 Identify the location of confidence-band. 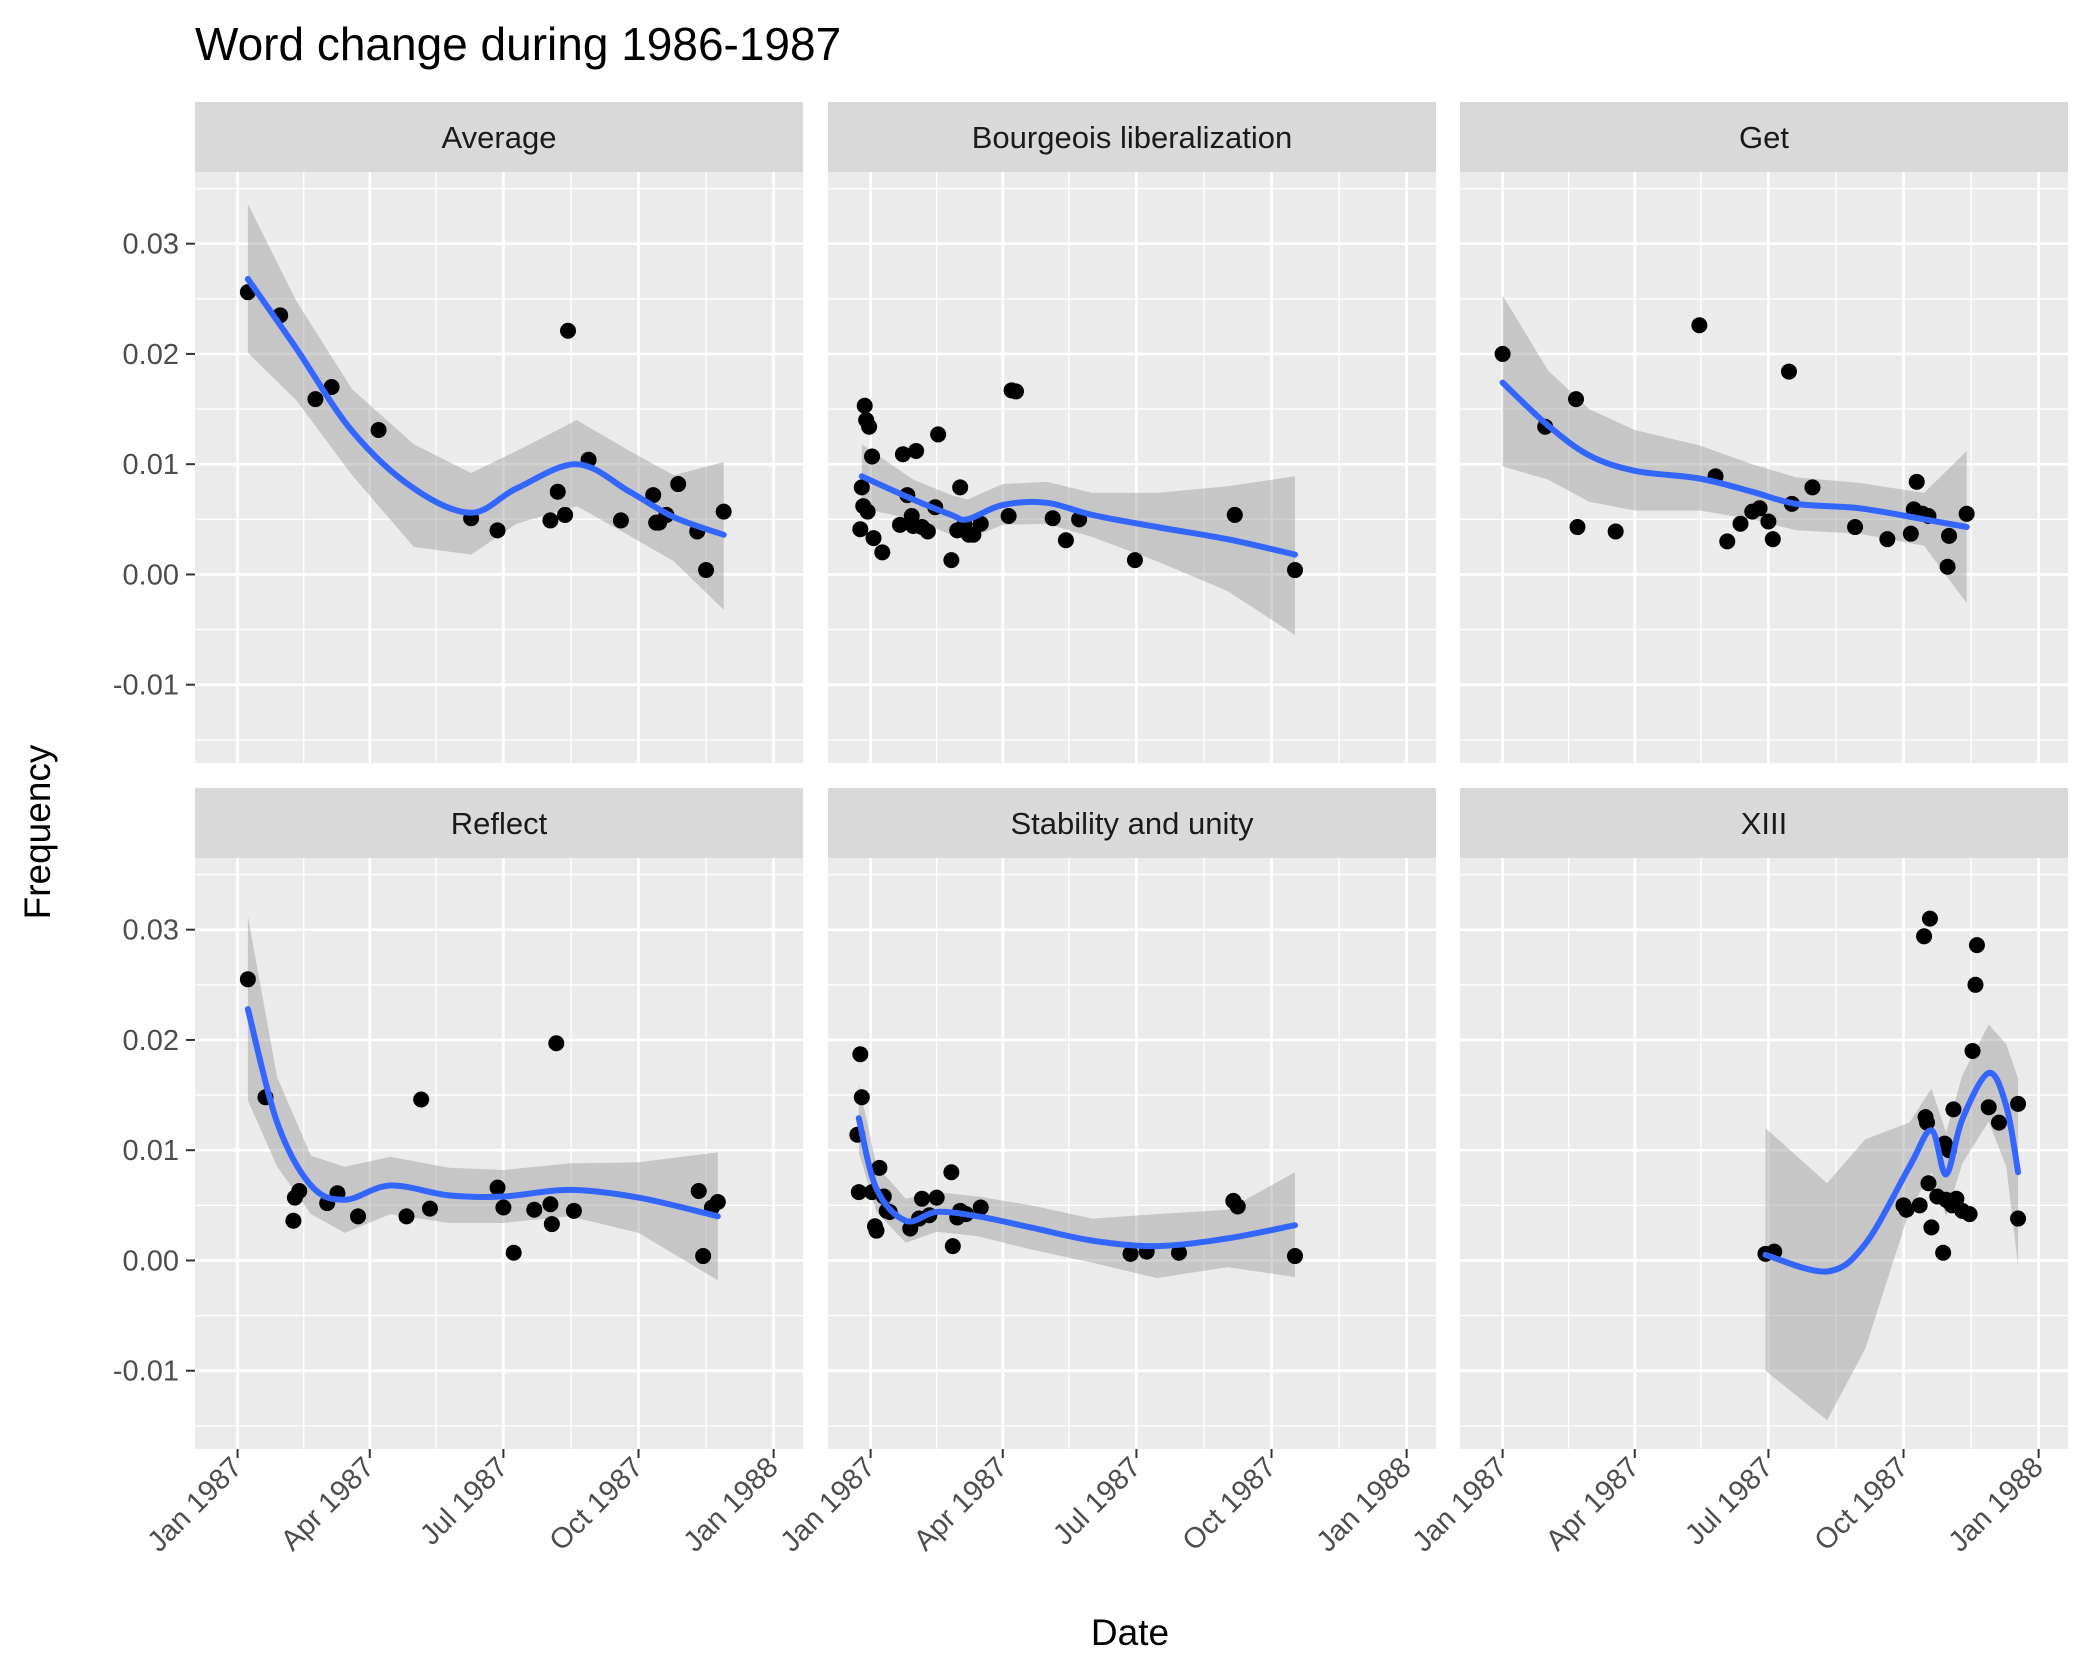
(1078, 540).